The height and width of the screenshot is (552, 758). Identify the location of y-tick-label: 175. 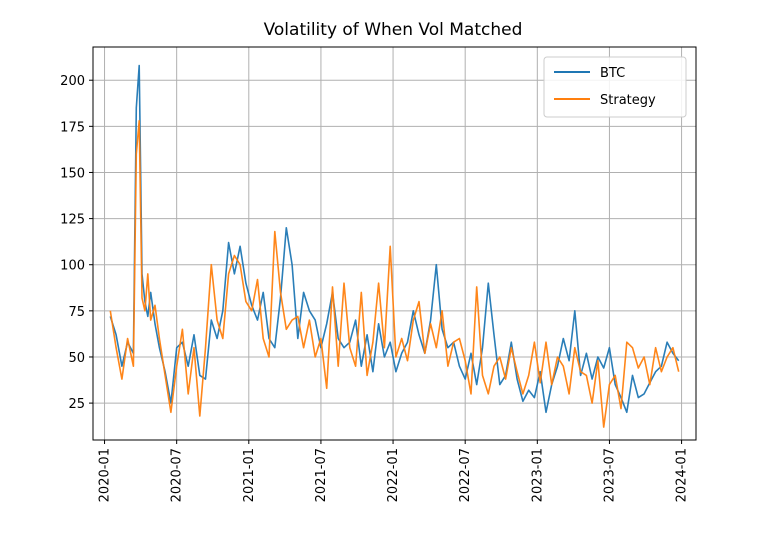
(72, 127).